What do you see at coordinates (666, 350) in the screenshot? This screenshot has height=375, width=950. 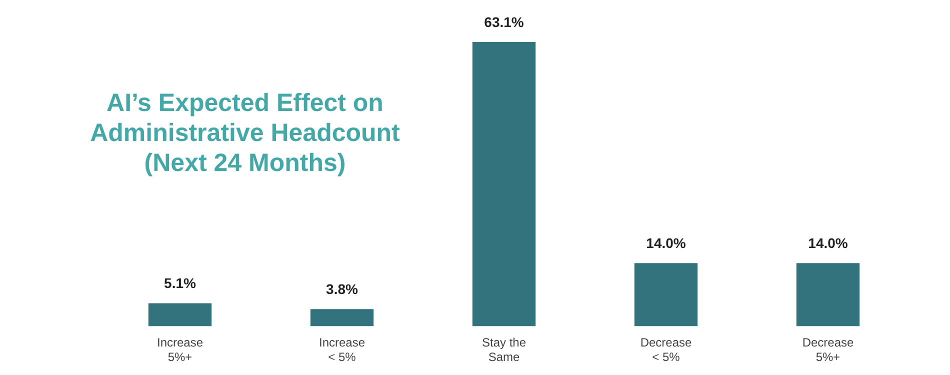 I see `x-tick-label: Decrease < 5%` at bounding box center [666, 350].